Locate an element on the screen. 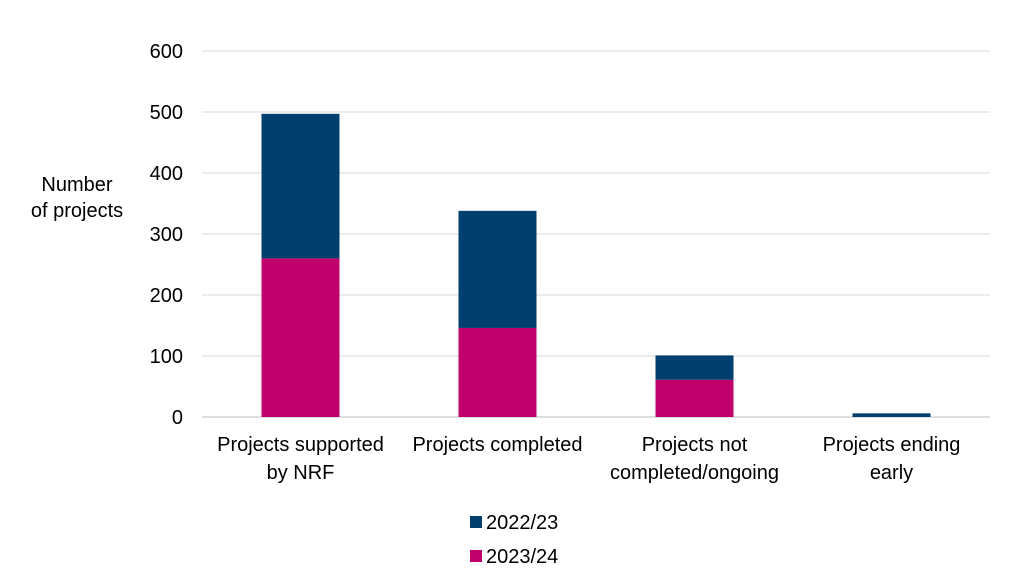  x-category-label: by NRF is located at coordinates (301, 473).